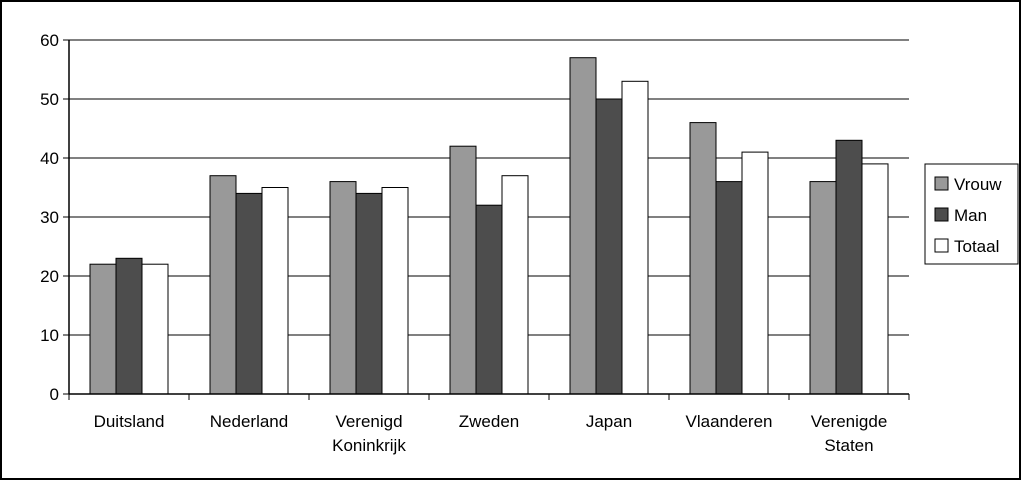 Image resolution: width=1021 pixels, height=485 pixels. Describe the element at coordinates (49, 276) in the screenshot. I see `y-tick-label: 20` at that location.